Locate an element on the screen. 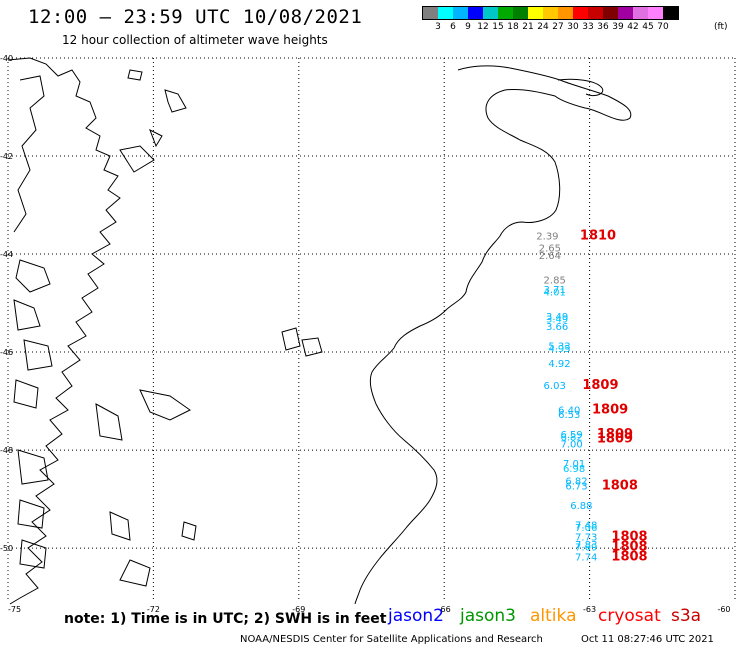 Image resolution: width=740 pixels, height=650 pixels. wave-height-value: 6.03 is located at coordinates (555, 386).